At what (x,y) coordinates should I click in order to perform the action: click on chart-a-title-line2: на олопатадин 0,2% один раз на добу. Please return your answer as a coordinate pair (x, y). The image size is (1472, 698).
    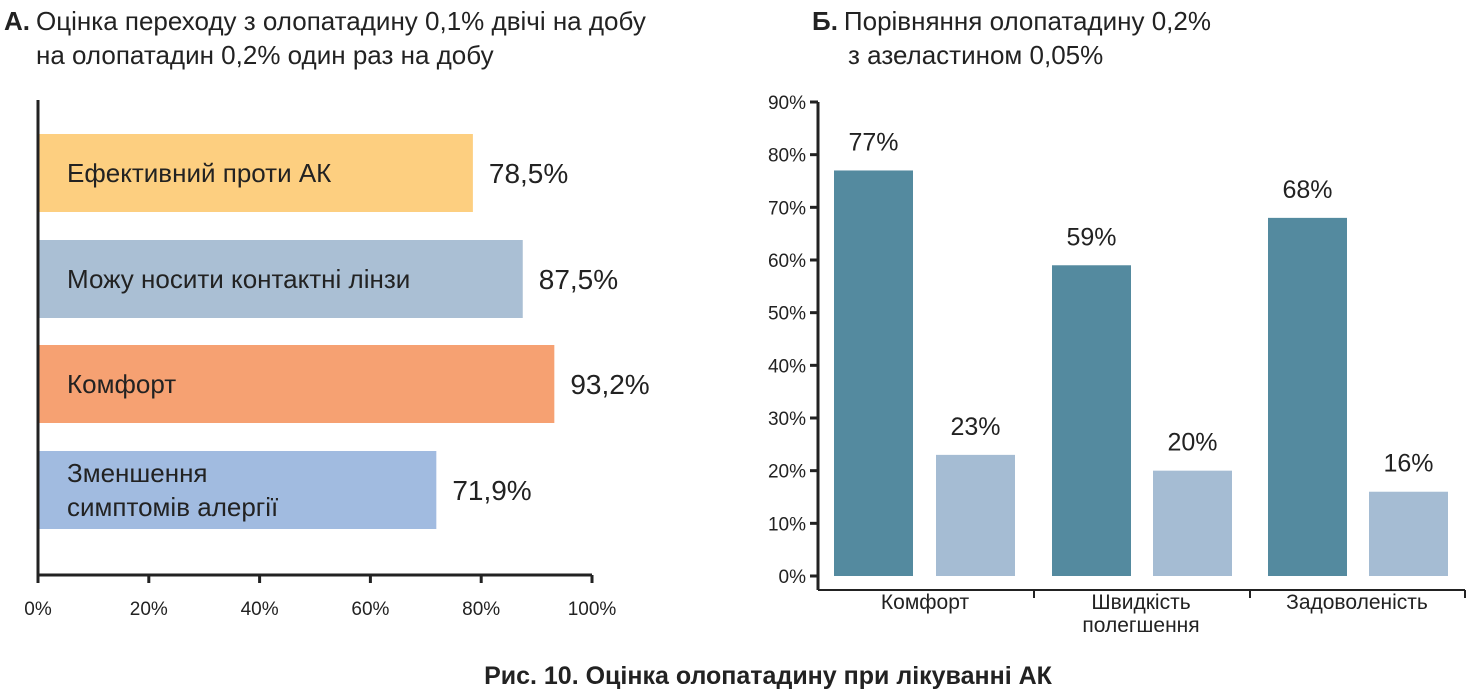
    Looking at the image, I should click on (265, 55).